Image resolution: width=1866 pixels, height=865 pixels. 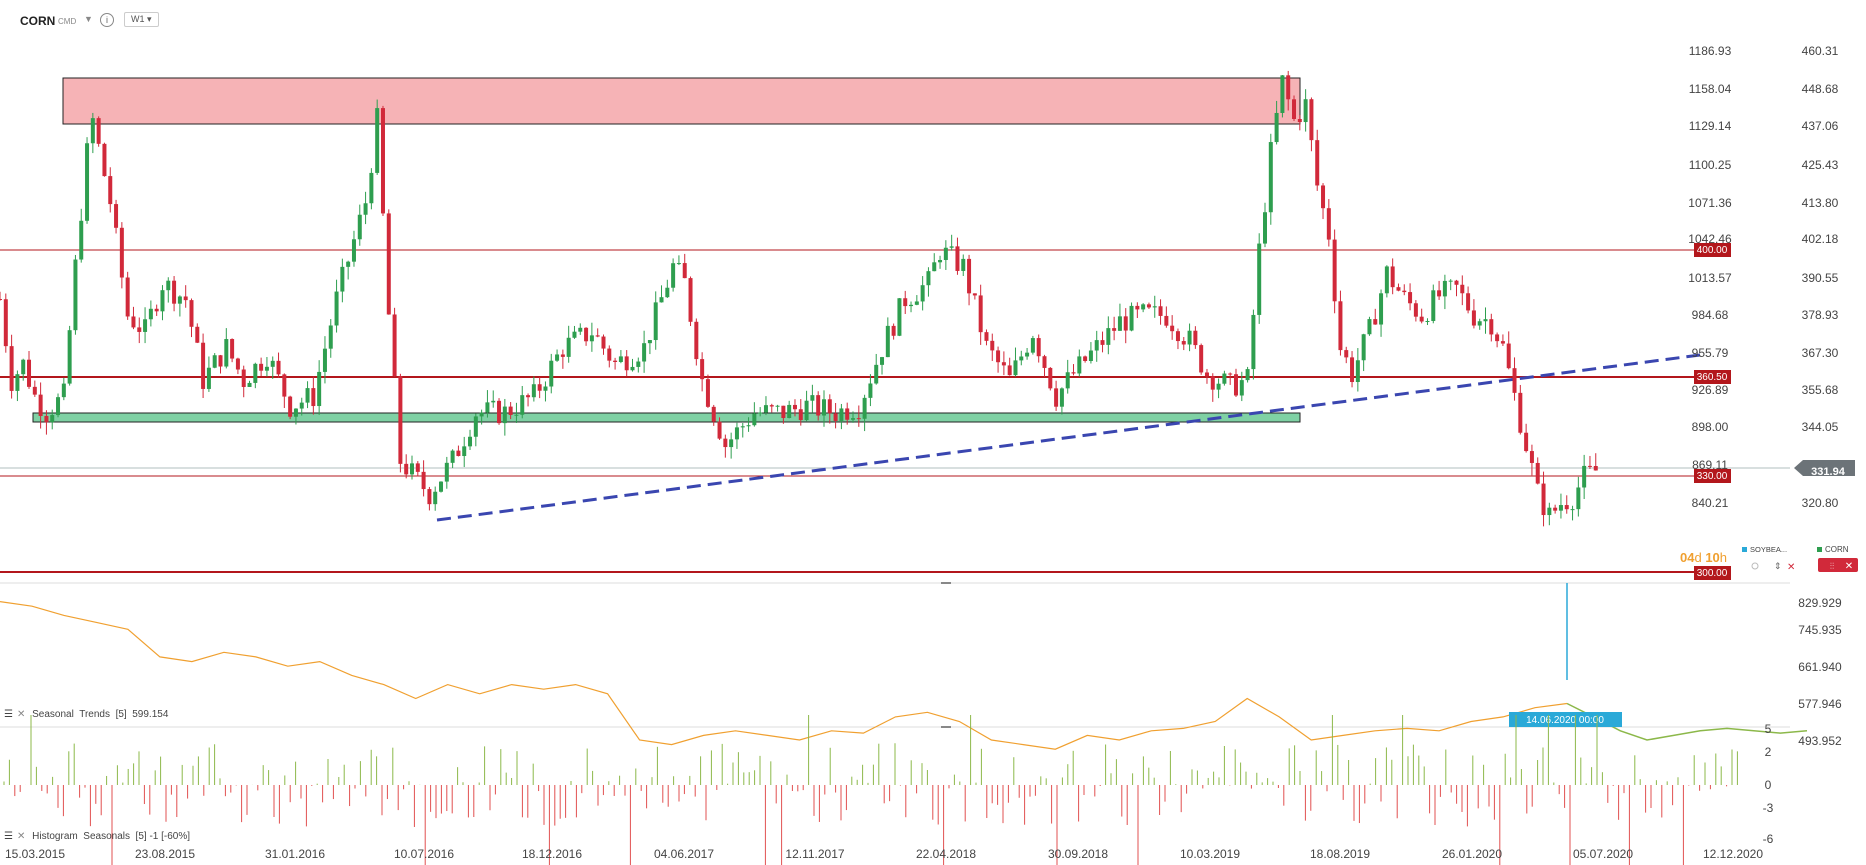 What do you see at coordinates (53, 714) in the screenshot?
I see `seasonal-title: Seasonal` at bounding box center [53, 714].